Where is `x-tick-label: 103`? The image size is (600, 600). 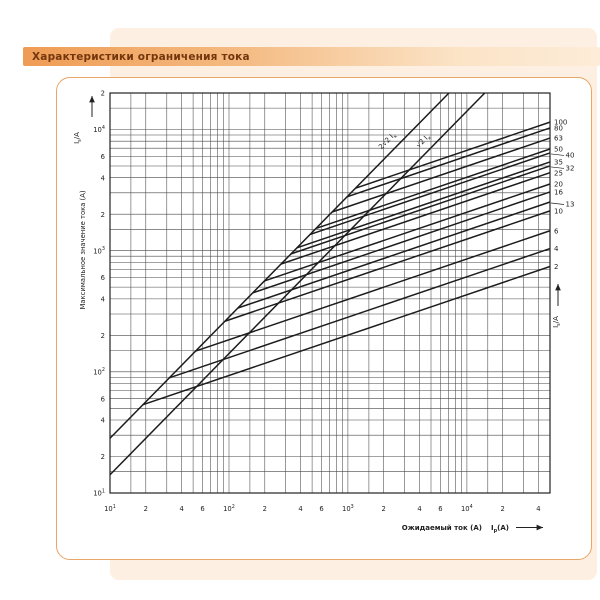
x-tick-label: 103 is located at coordinates (348, 508).